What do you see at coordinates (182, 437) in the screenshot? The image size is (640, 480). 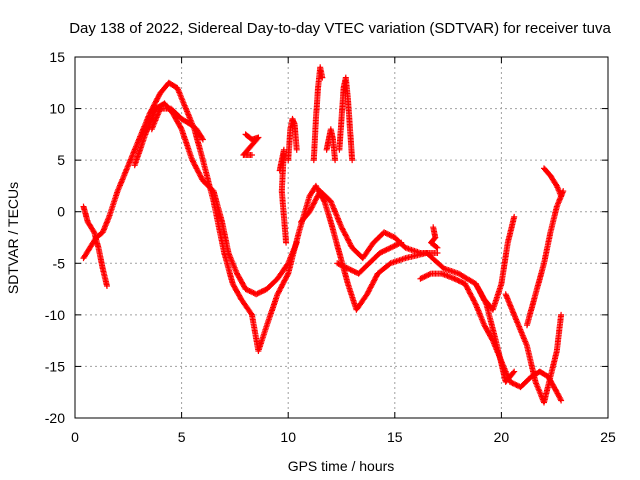 I see `x-tick-label: 5` at bounding box center [182, 437].